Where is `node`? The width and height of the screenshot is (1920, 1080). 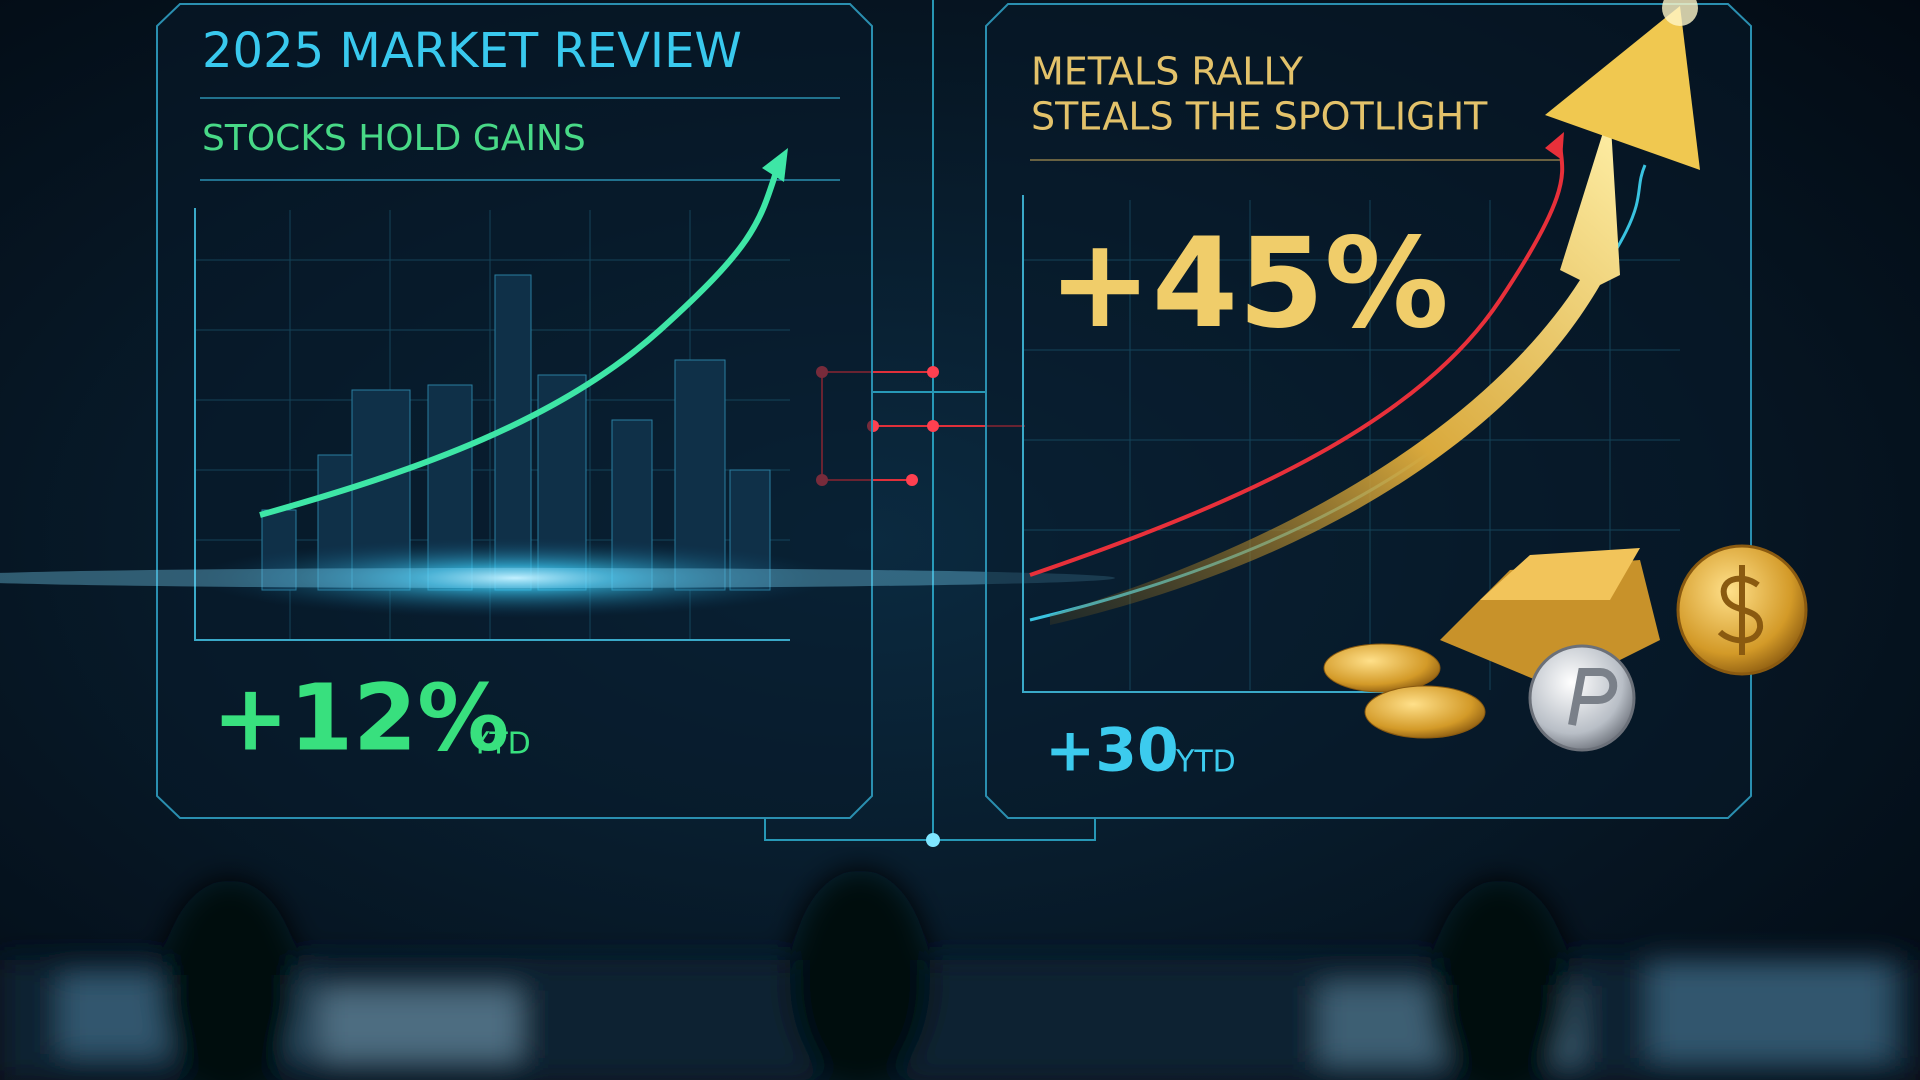
node is located at coordinates (933, 840).